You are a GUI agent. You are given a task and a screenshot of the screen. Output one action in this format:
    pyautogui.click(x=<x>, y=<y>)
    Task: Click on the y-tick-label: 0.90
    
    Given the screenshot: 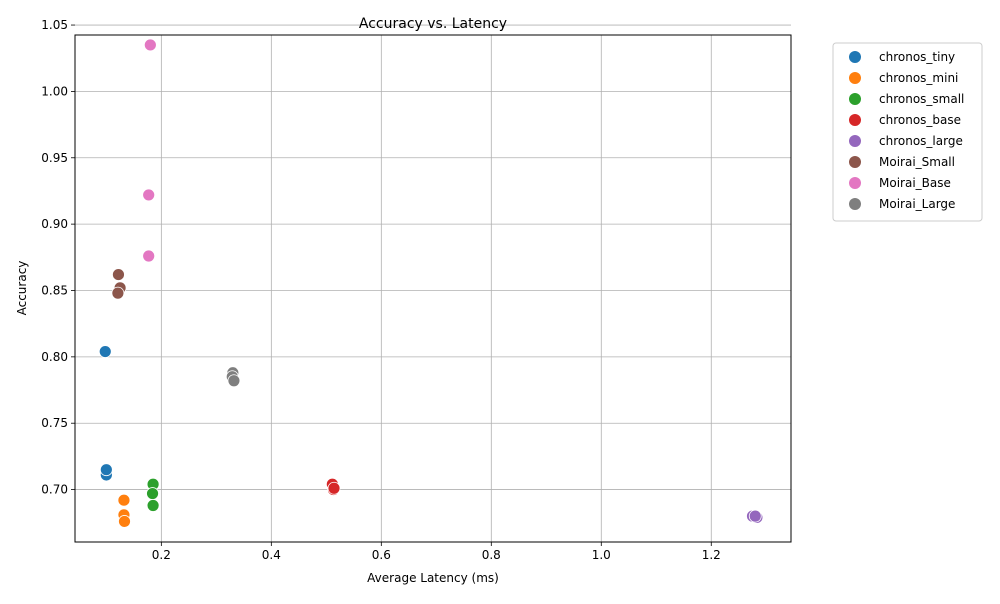 What is the action you would take?
    pyautogui.click(x=54, y=224)
    